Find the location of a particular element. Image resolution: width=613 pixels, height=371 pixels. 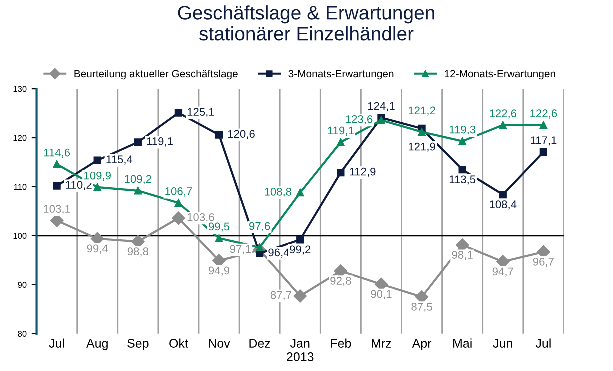

data-label: 106,7 is located at coordinates (179, 192).